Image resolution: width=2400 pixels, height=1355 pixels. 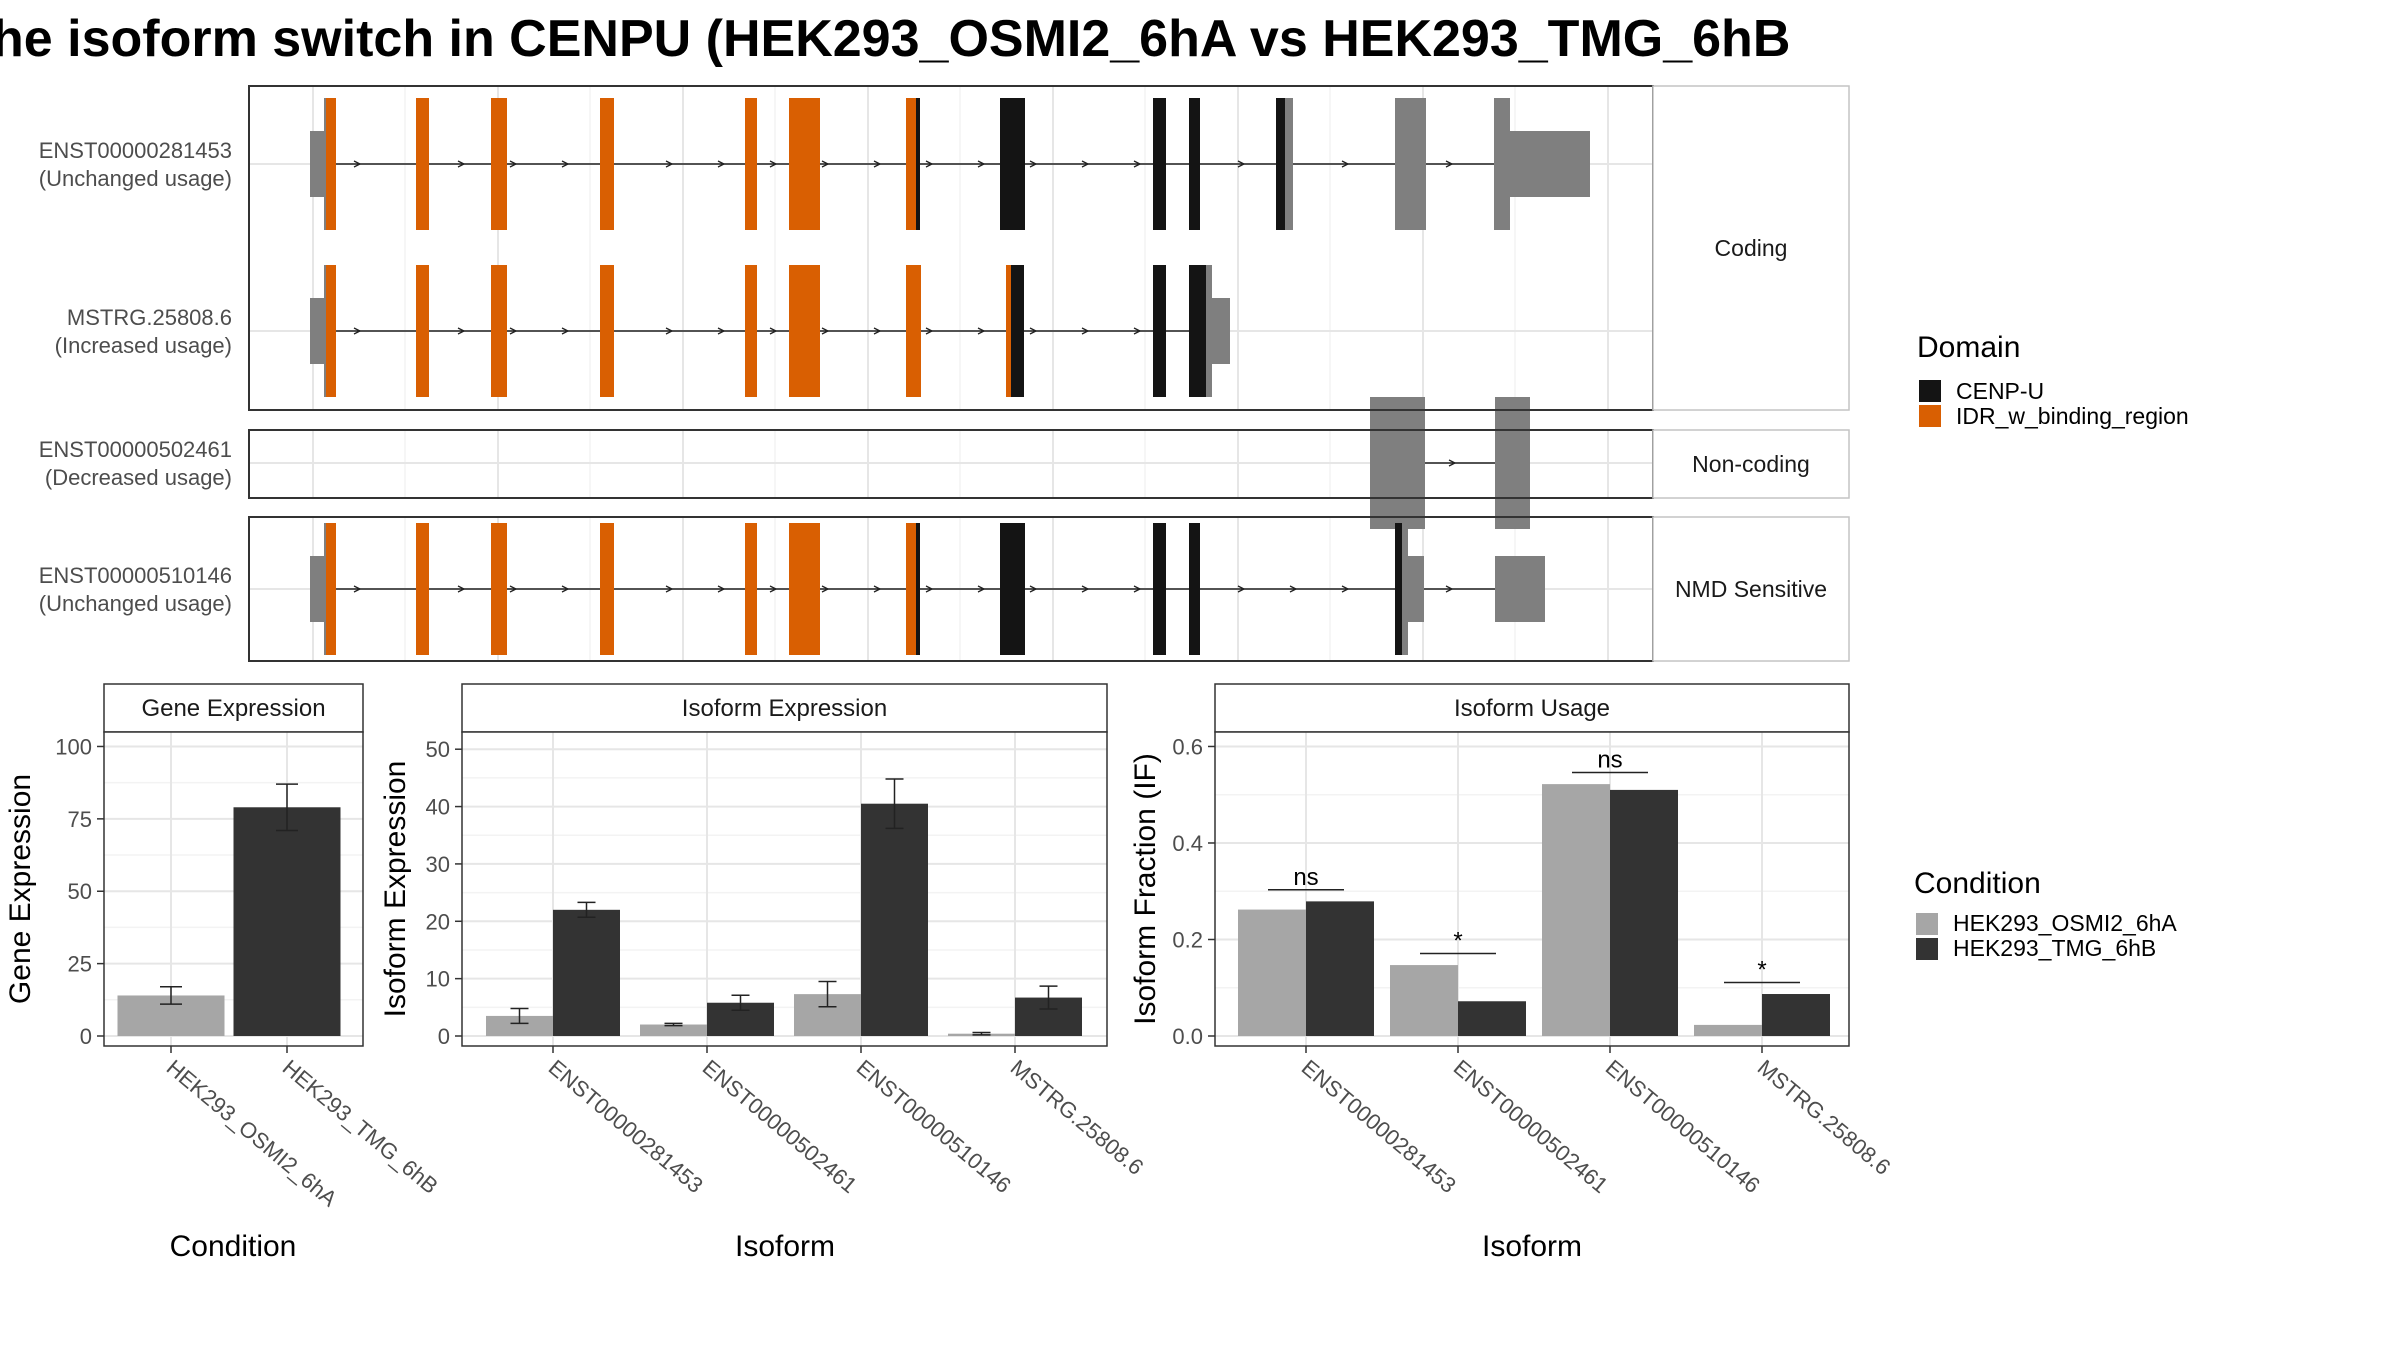 I want to click on y-tick-label: 0.2, so click(x=1187, y=939).